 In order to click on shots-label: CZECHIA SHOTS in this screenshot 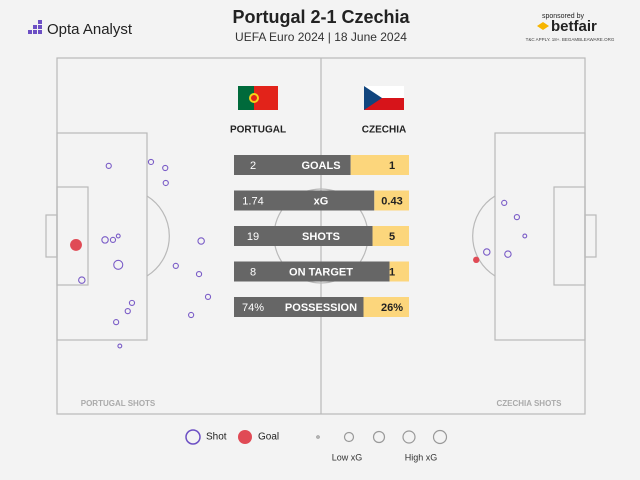, I will do `click(529, 403)`.